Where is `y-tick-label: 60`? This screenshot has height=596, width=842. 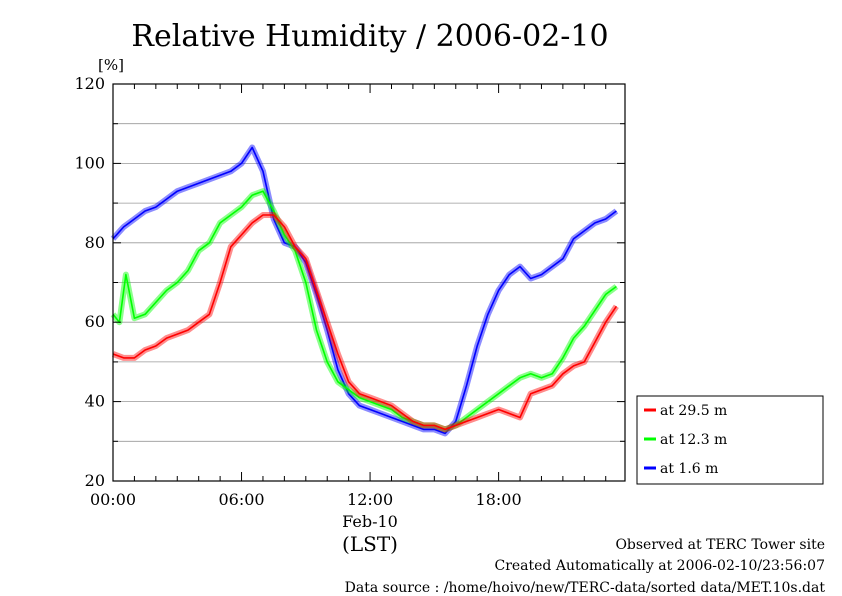 y-tick-label: 60 is located at coordinates (95, 321).